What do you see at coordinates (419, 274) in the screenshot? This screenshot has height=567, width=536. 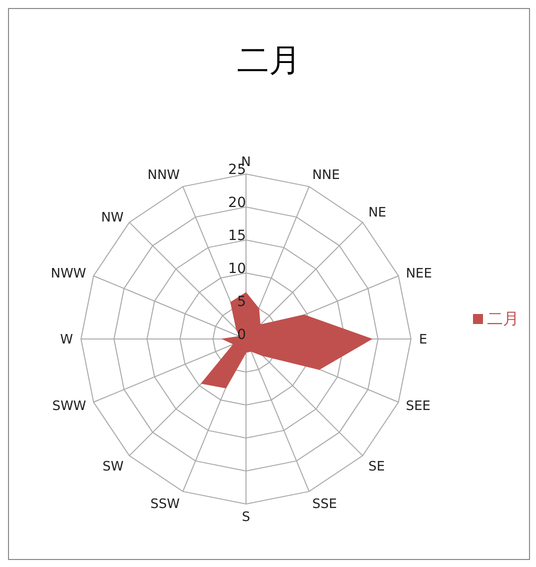 I see `spoke-label: NEE` at bounding box center [419, 274].